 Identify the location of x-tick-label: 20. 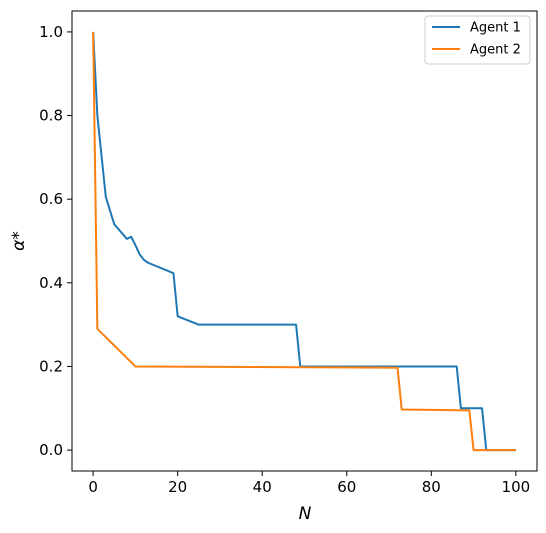
(177, 487).